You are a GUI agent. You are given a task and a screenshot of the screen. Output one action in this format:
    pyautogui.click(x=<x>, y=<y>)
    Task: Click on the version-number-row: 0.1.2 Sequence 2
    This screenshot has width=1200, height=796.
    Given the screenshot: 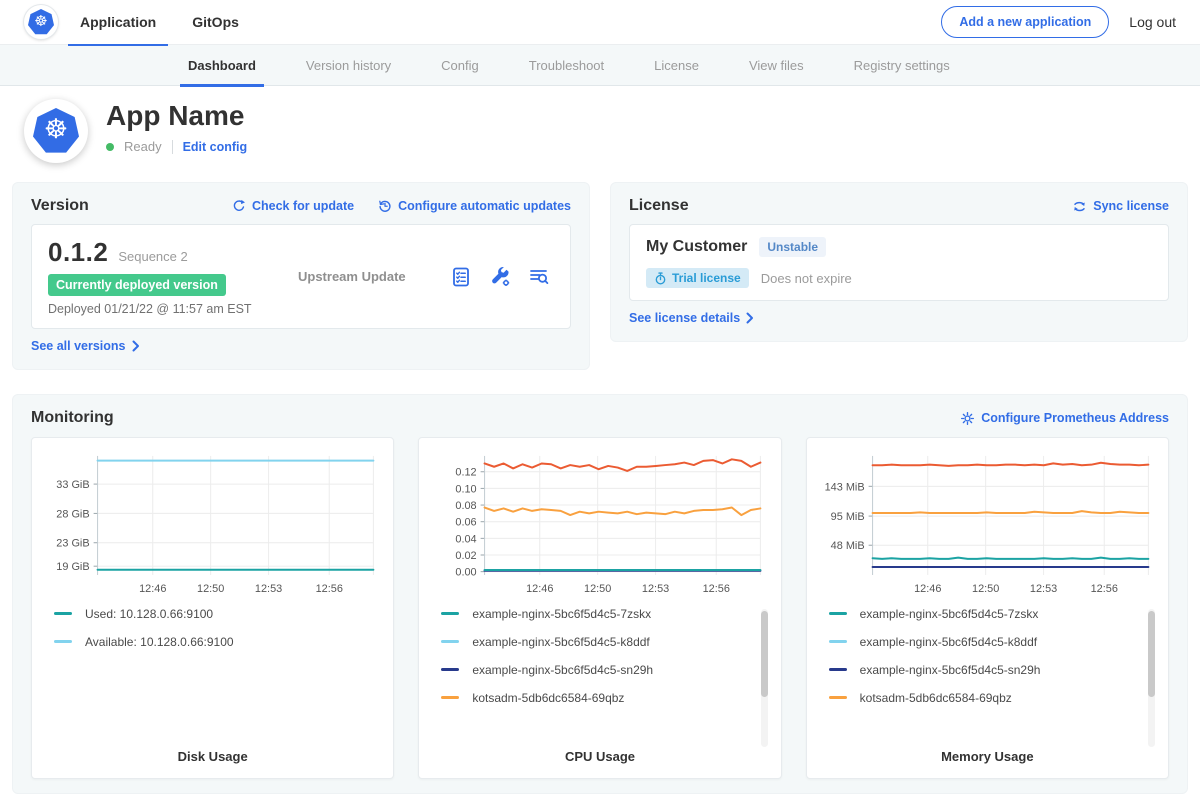 What is the action you would take?
    pyautogui.click(x=173, y=252)
    